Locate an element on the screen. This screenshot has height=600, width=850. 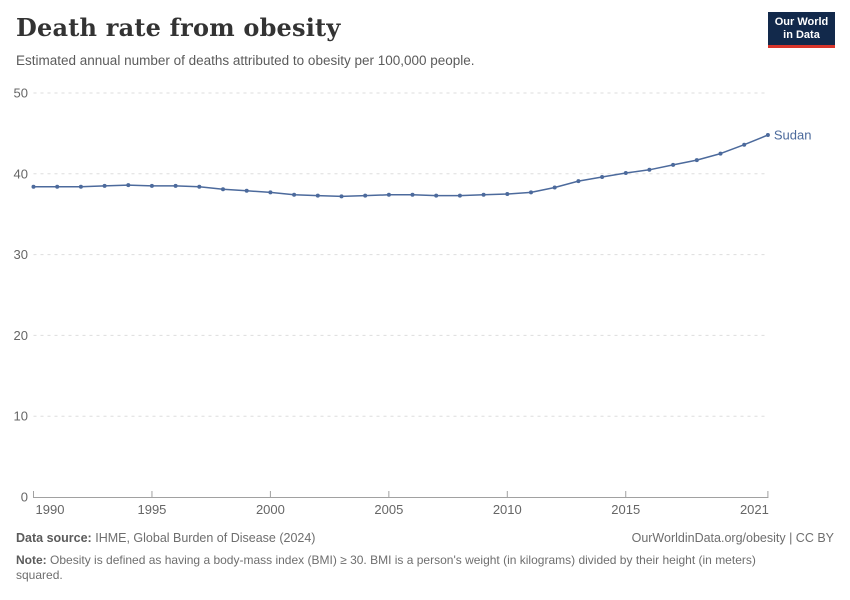
page-title: Death rate from obesity is located at coordinates (178, 27).